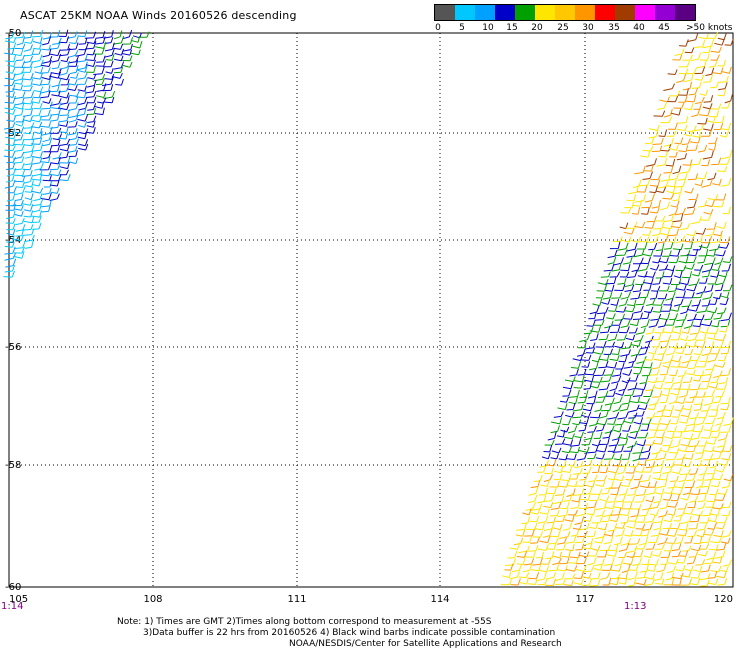  I want to click on lat-tick-label: -58, so click(13, 465).